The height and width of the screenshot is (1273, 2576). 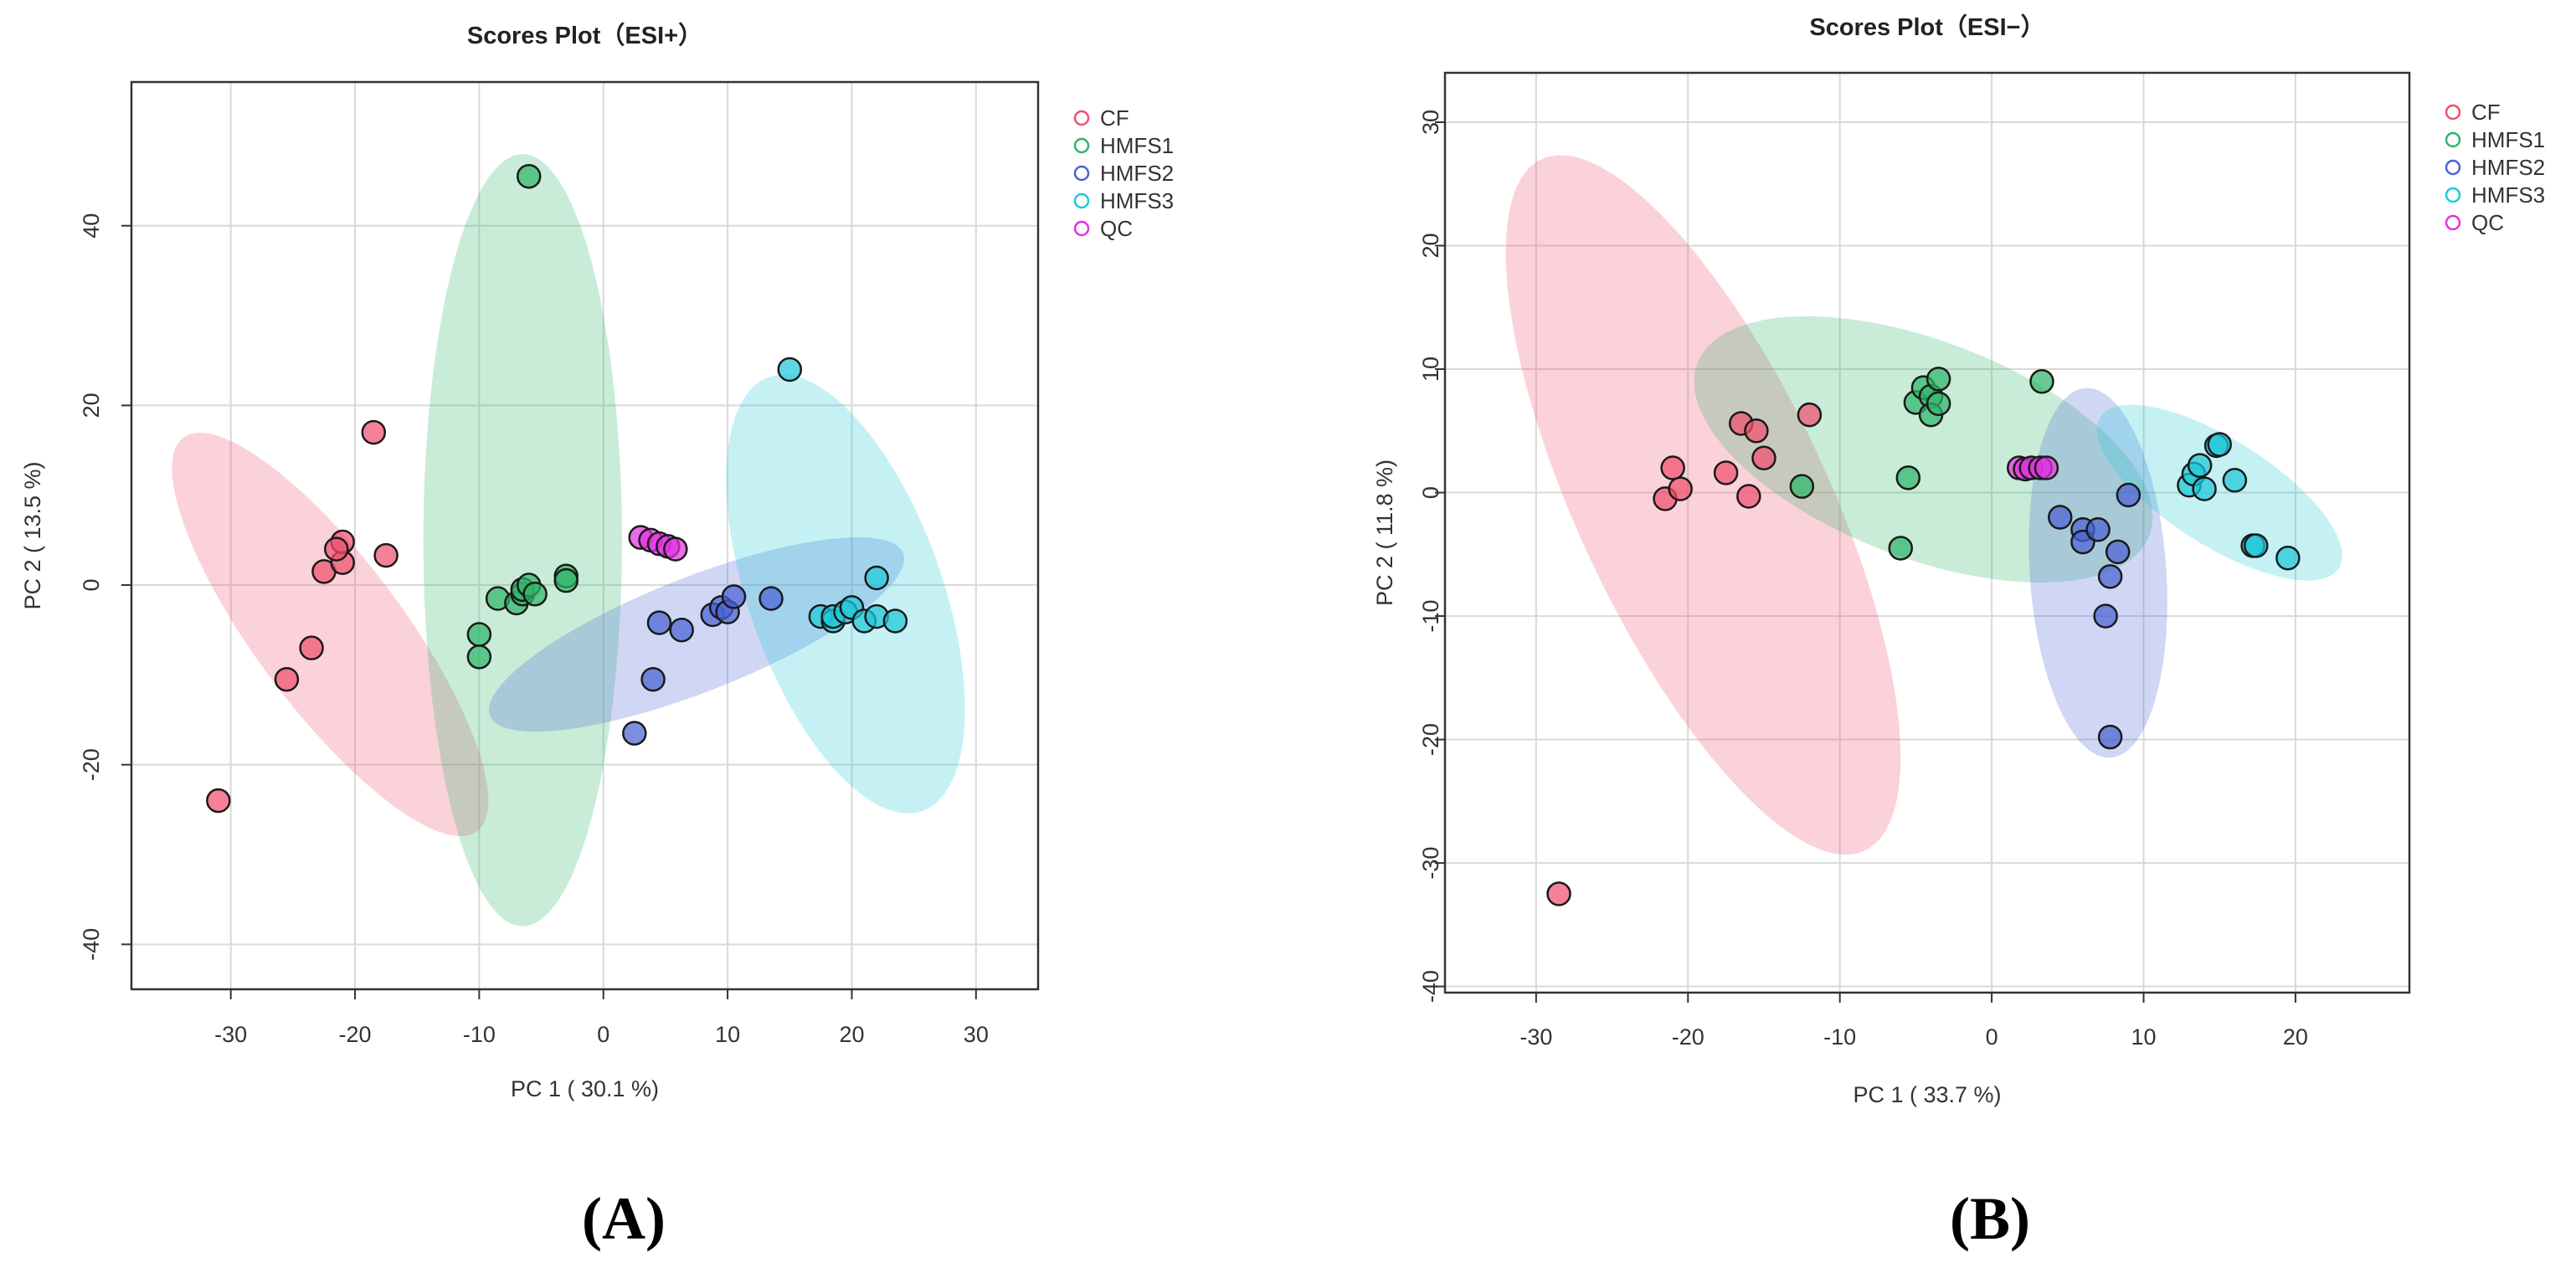 I want to click on chart-a-series-qc, so click(x=658, y=543).